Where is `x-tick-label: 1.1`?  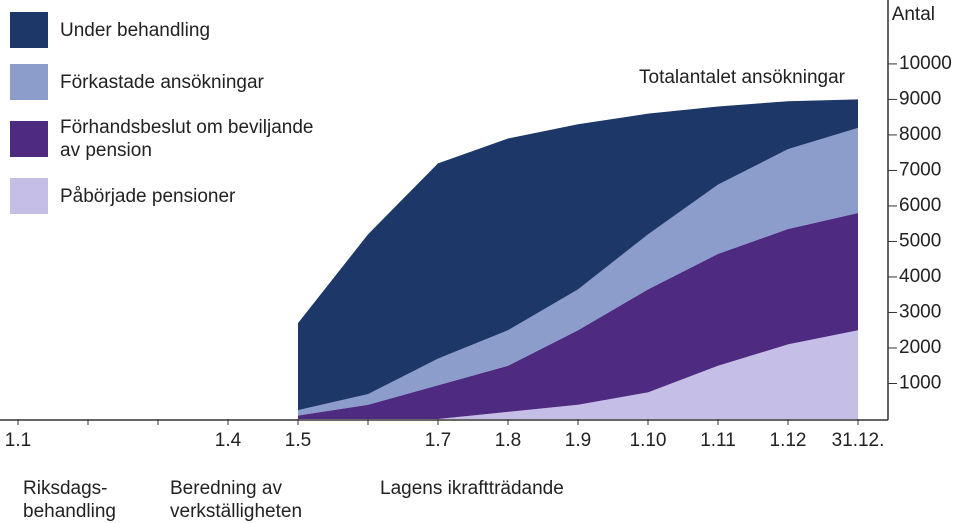 x-tick-label: 1.1 is located at coordinates (18, 440).